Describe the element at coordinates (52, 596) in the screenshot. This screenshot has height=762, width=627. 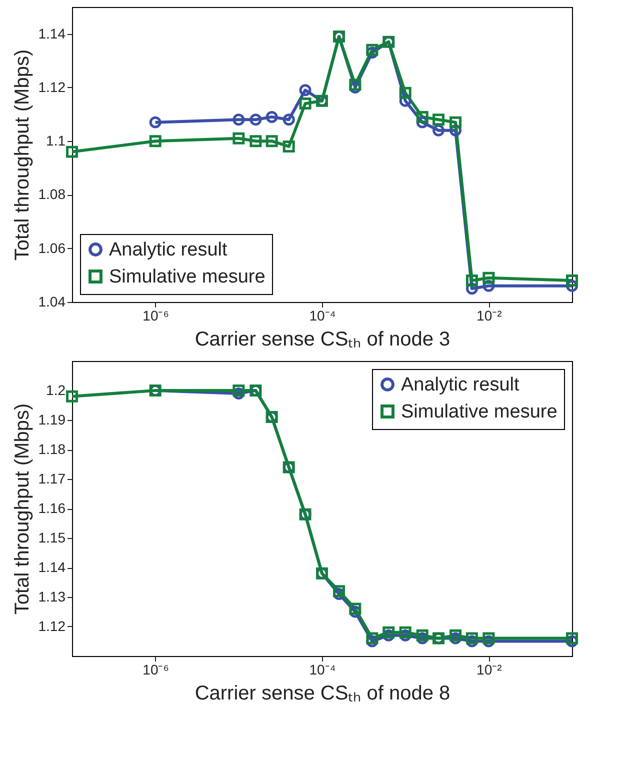
I see `y-tick-label: 1.13` at that location.